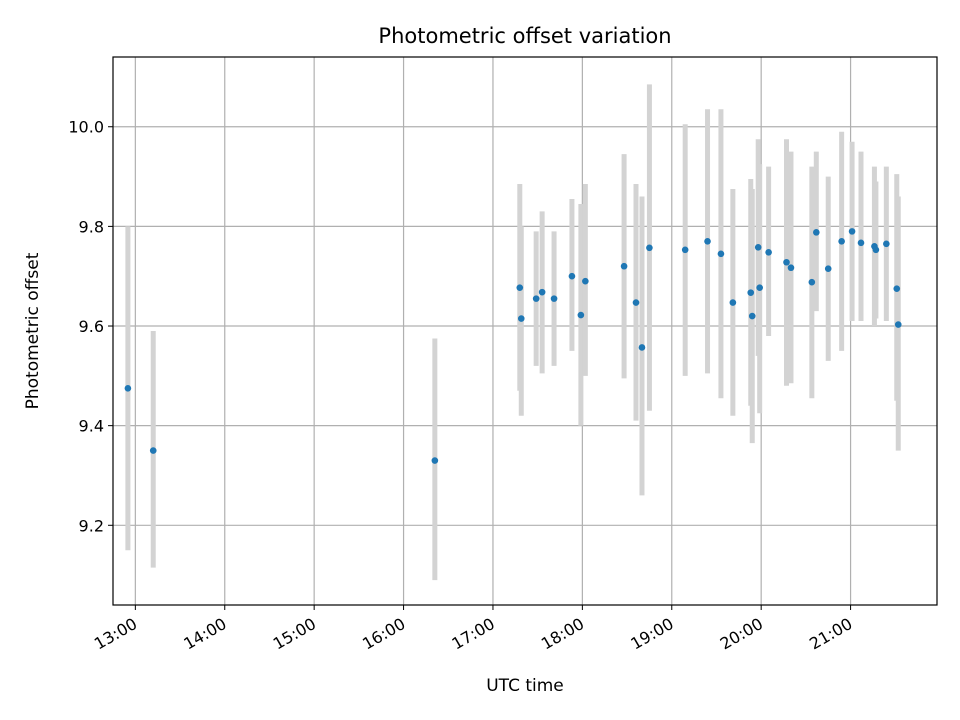 This screenshot has height=720, width=960. I want to click on y-tick-label: 9.8, so click(91, 226).